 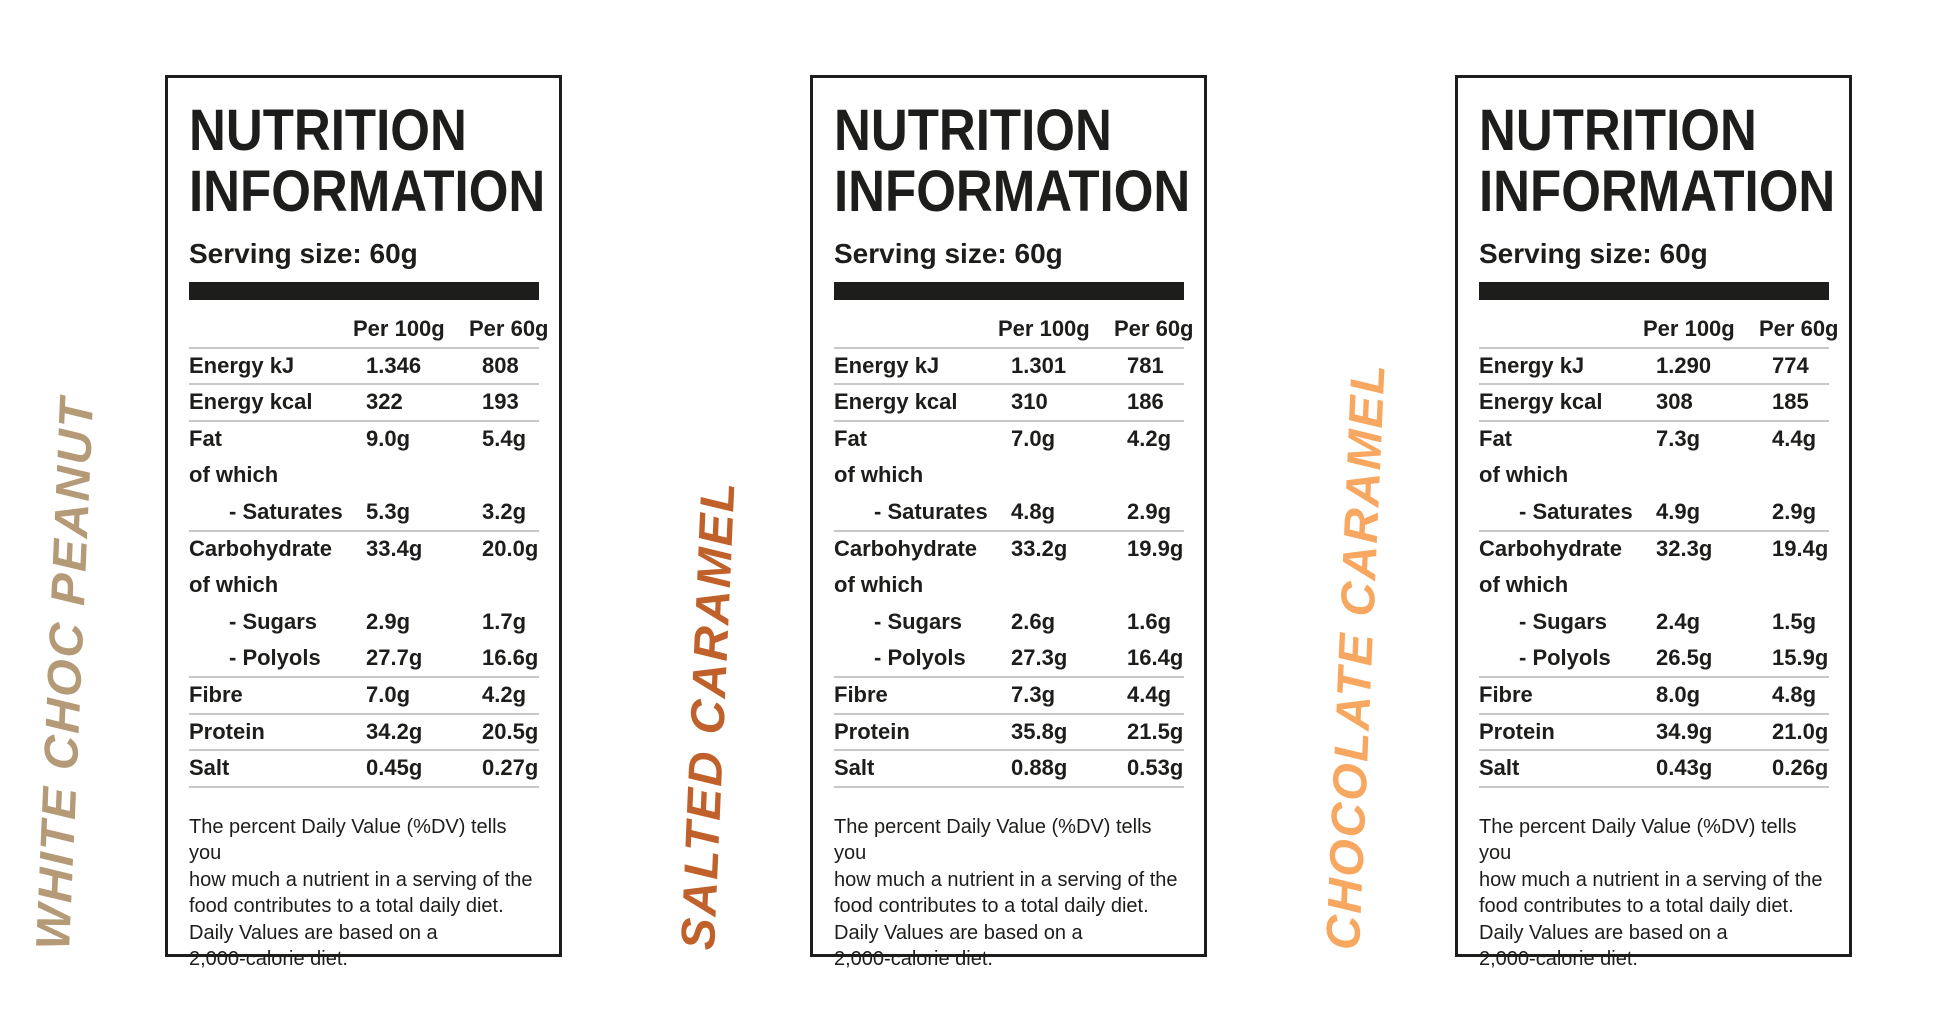 What do you see at coordinates (1794, 621) in the screenshot?
I see `per-60g-value: 1.5g` at bounding box center [1794, 621].